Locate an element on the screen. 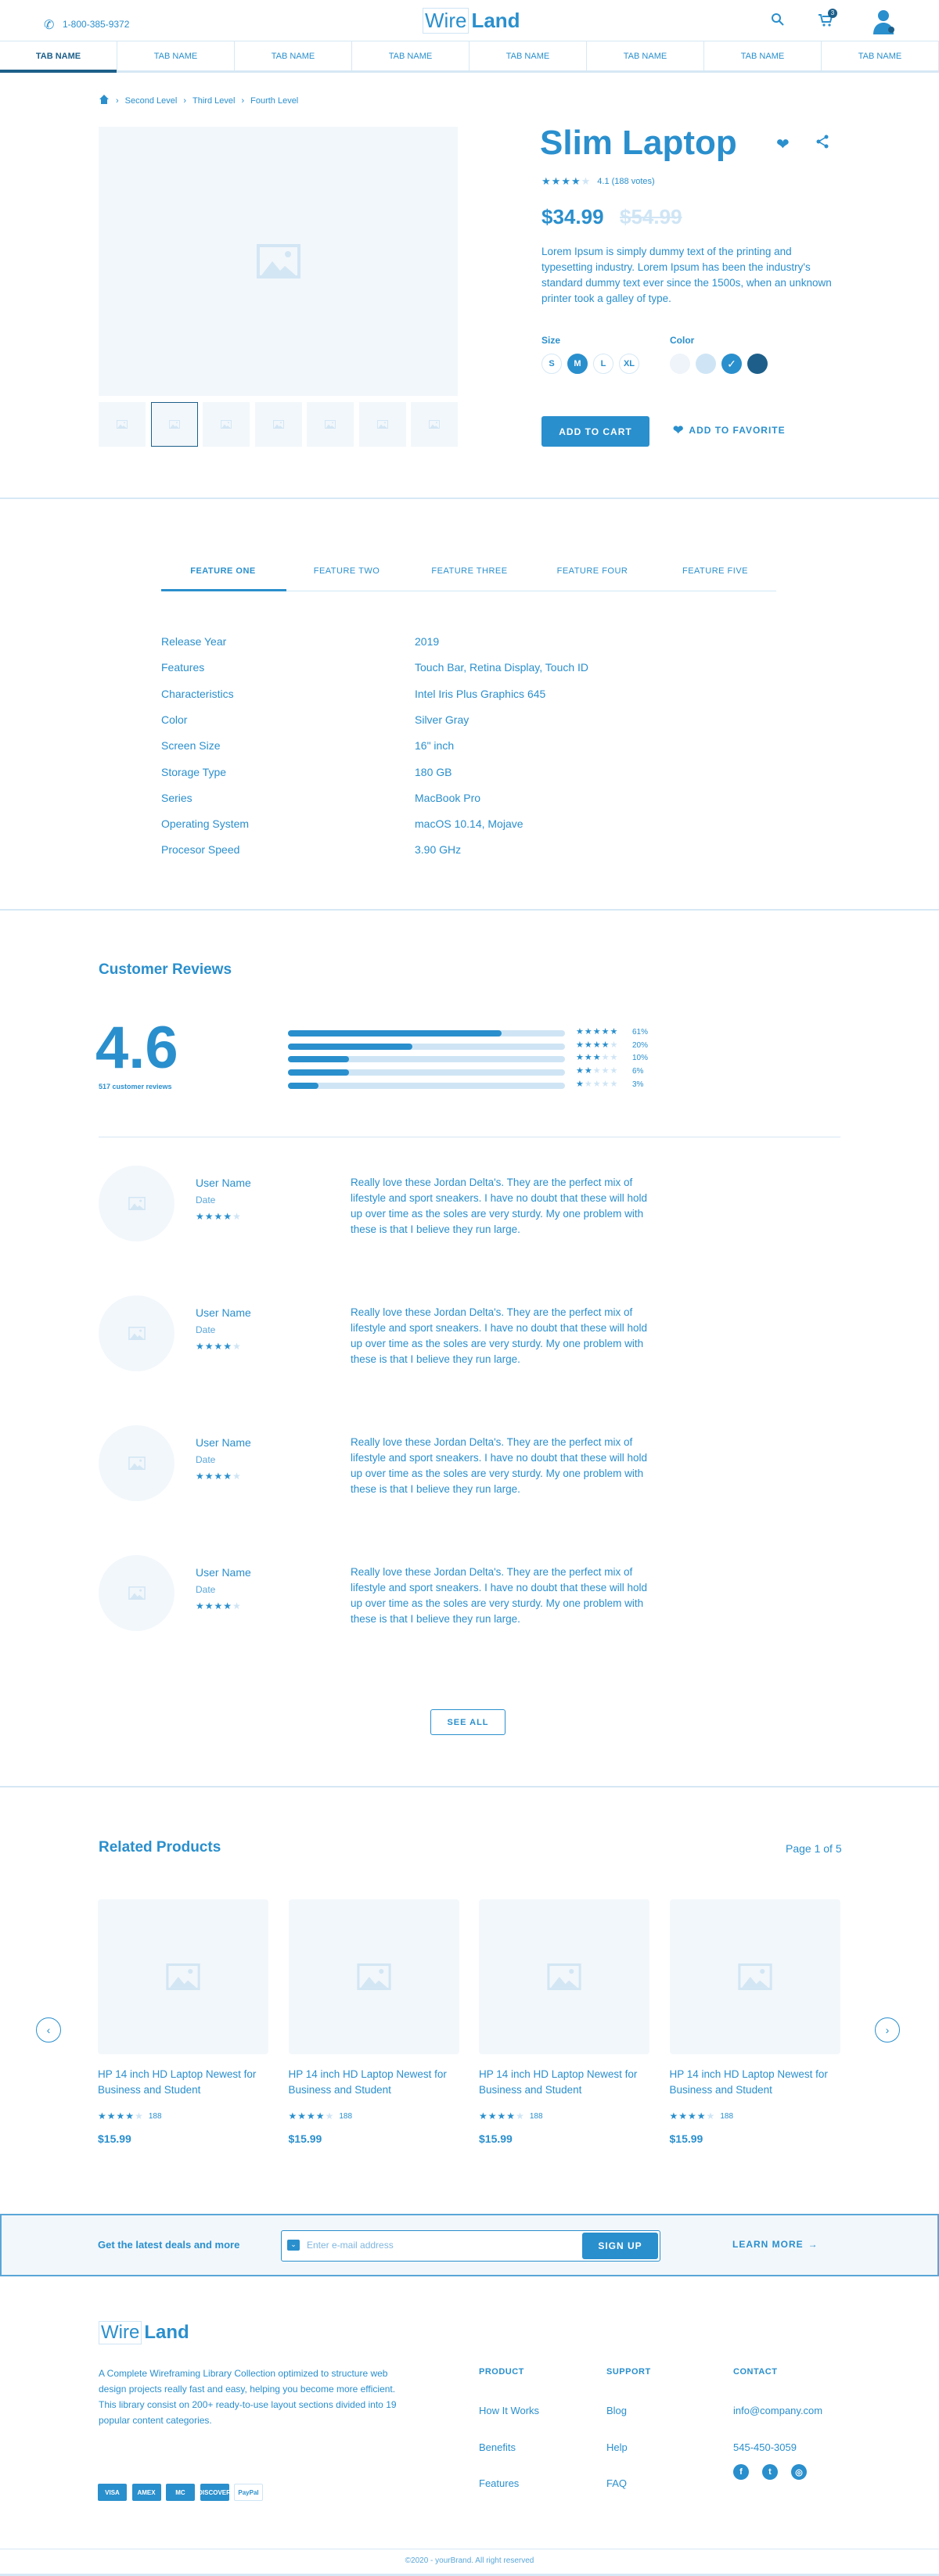 The height and width of the screenshot is (2576, 939). size-option-xl: XL is located at coordinates (629, 364).